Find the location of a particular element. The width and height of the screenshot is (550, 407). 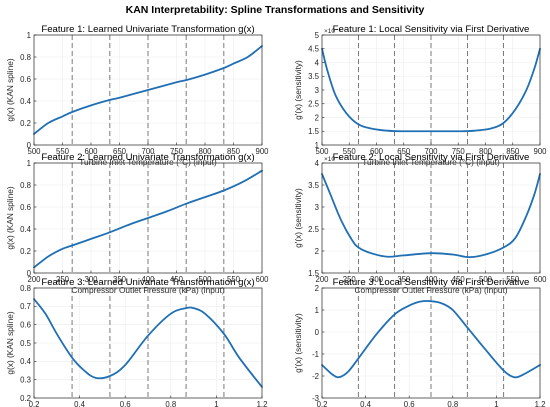

axis-multiplier: ×10⁻³ is located at coordinates (332, 31).